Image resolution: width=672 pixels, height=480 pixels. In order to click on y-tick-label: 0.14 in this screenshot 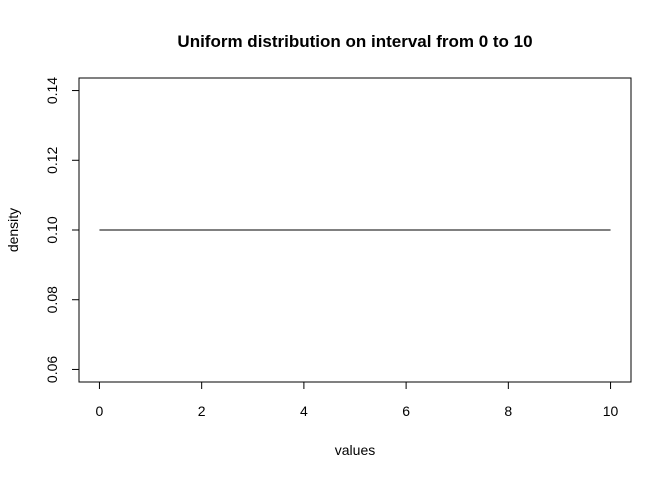, I will do `click(52, 90)`.